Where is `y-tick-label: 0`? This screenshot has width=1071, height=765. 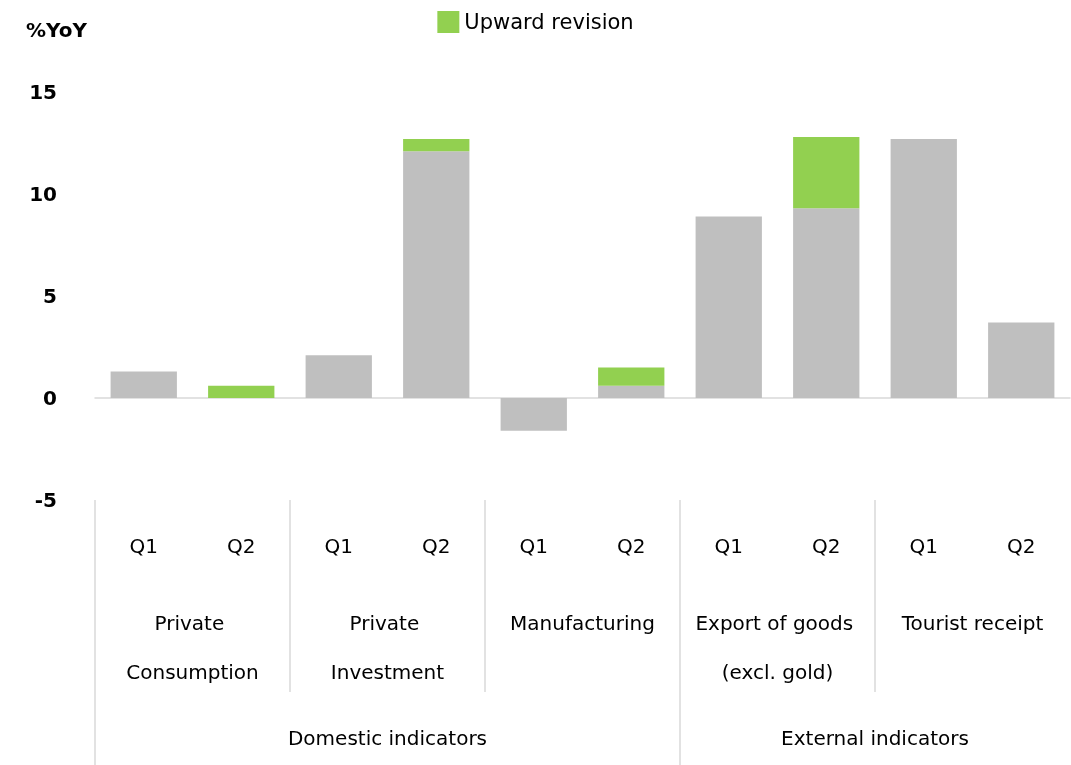 y-tick-label: 0 is located at coordinates (50, 398).